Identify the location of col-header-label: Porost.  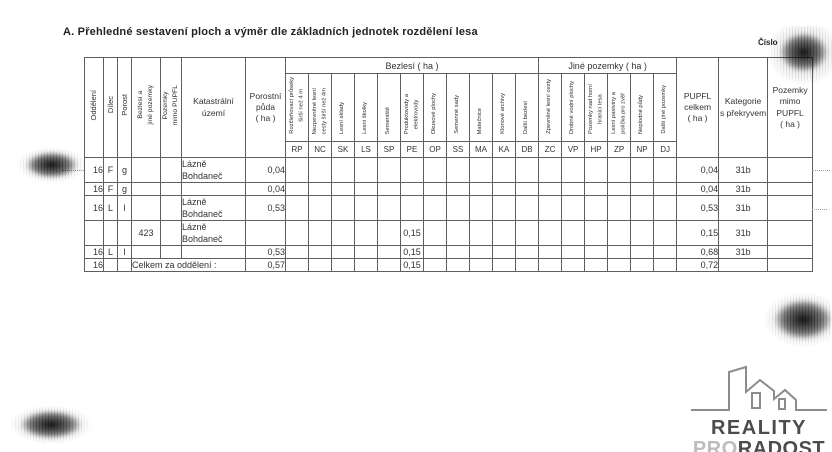
(124, 105).